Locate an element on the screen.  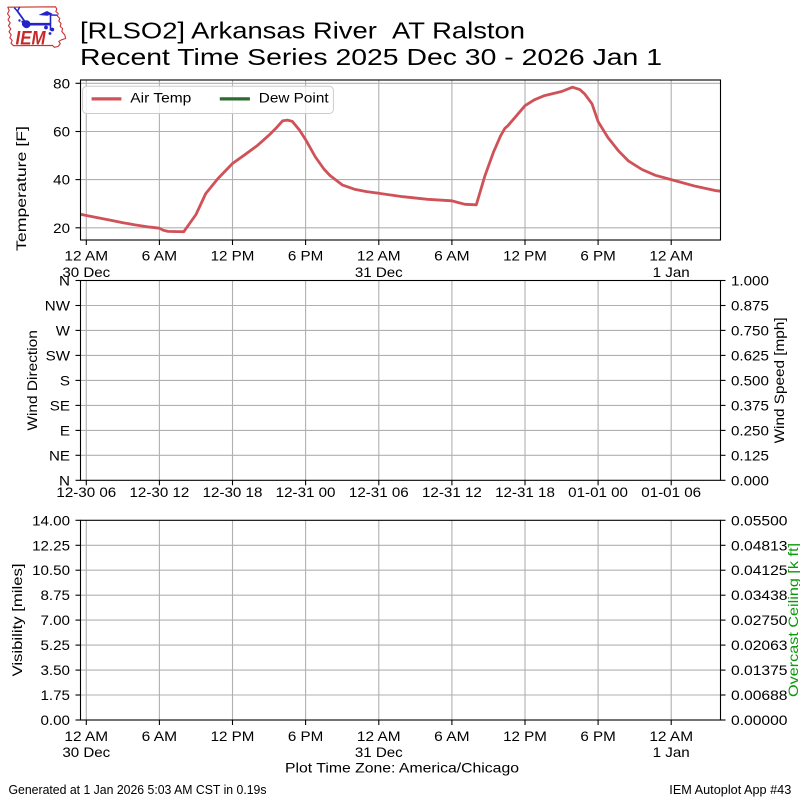
svg-text: 12-30 12 is located at coordinates (160, 492).